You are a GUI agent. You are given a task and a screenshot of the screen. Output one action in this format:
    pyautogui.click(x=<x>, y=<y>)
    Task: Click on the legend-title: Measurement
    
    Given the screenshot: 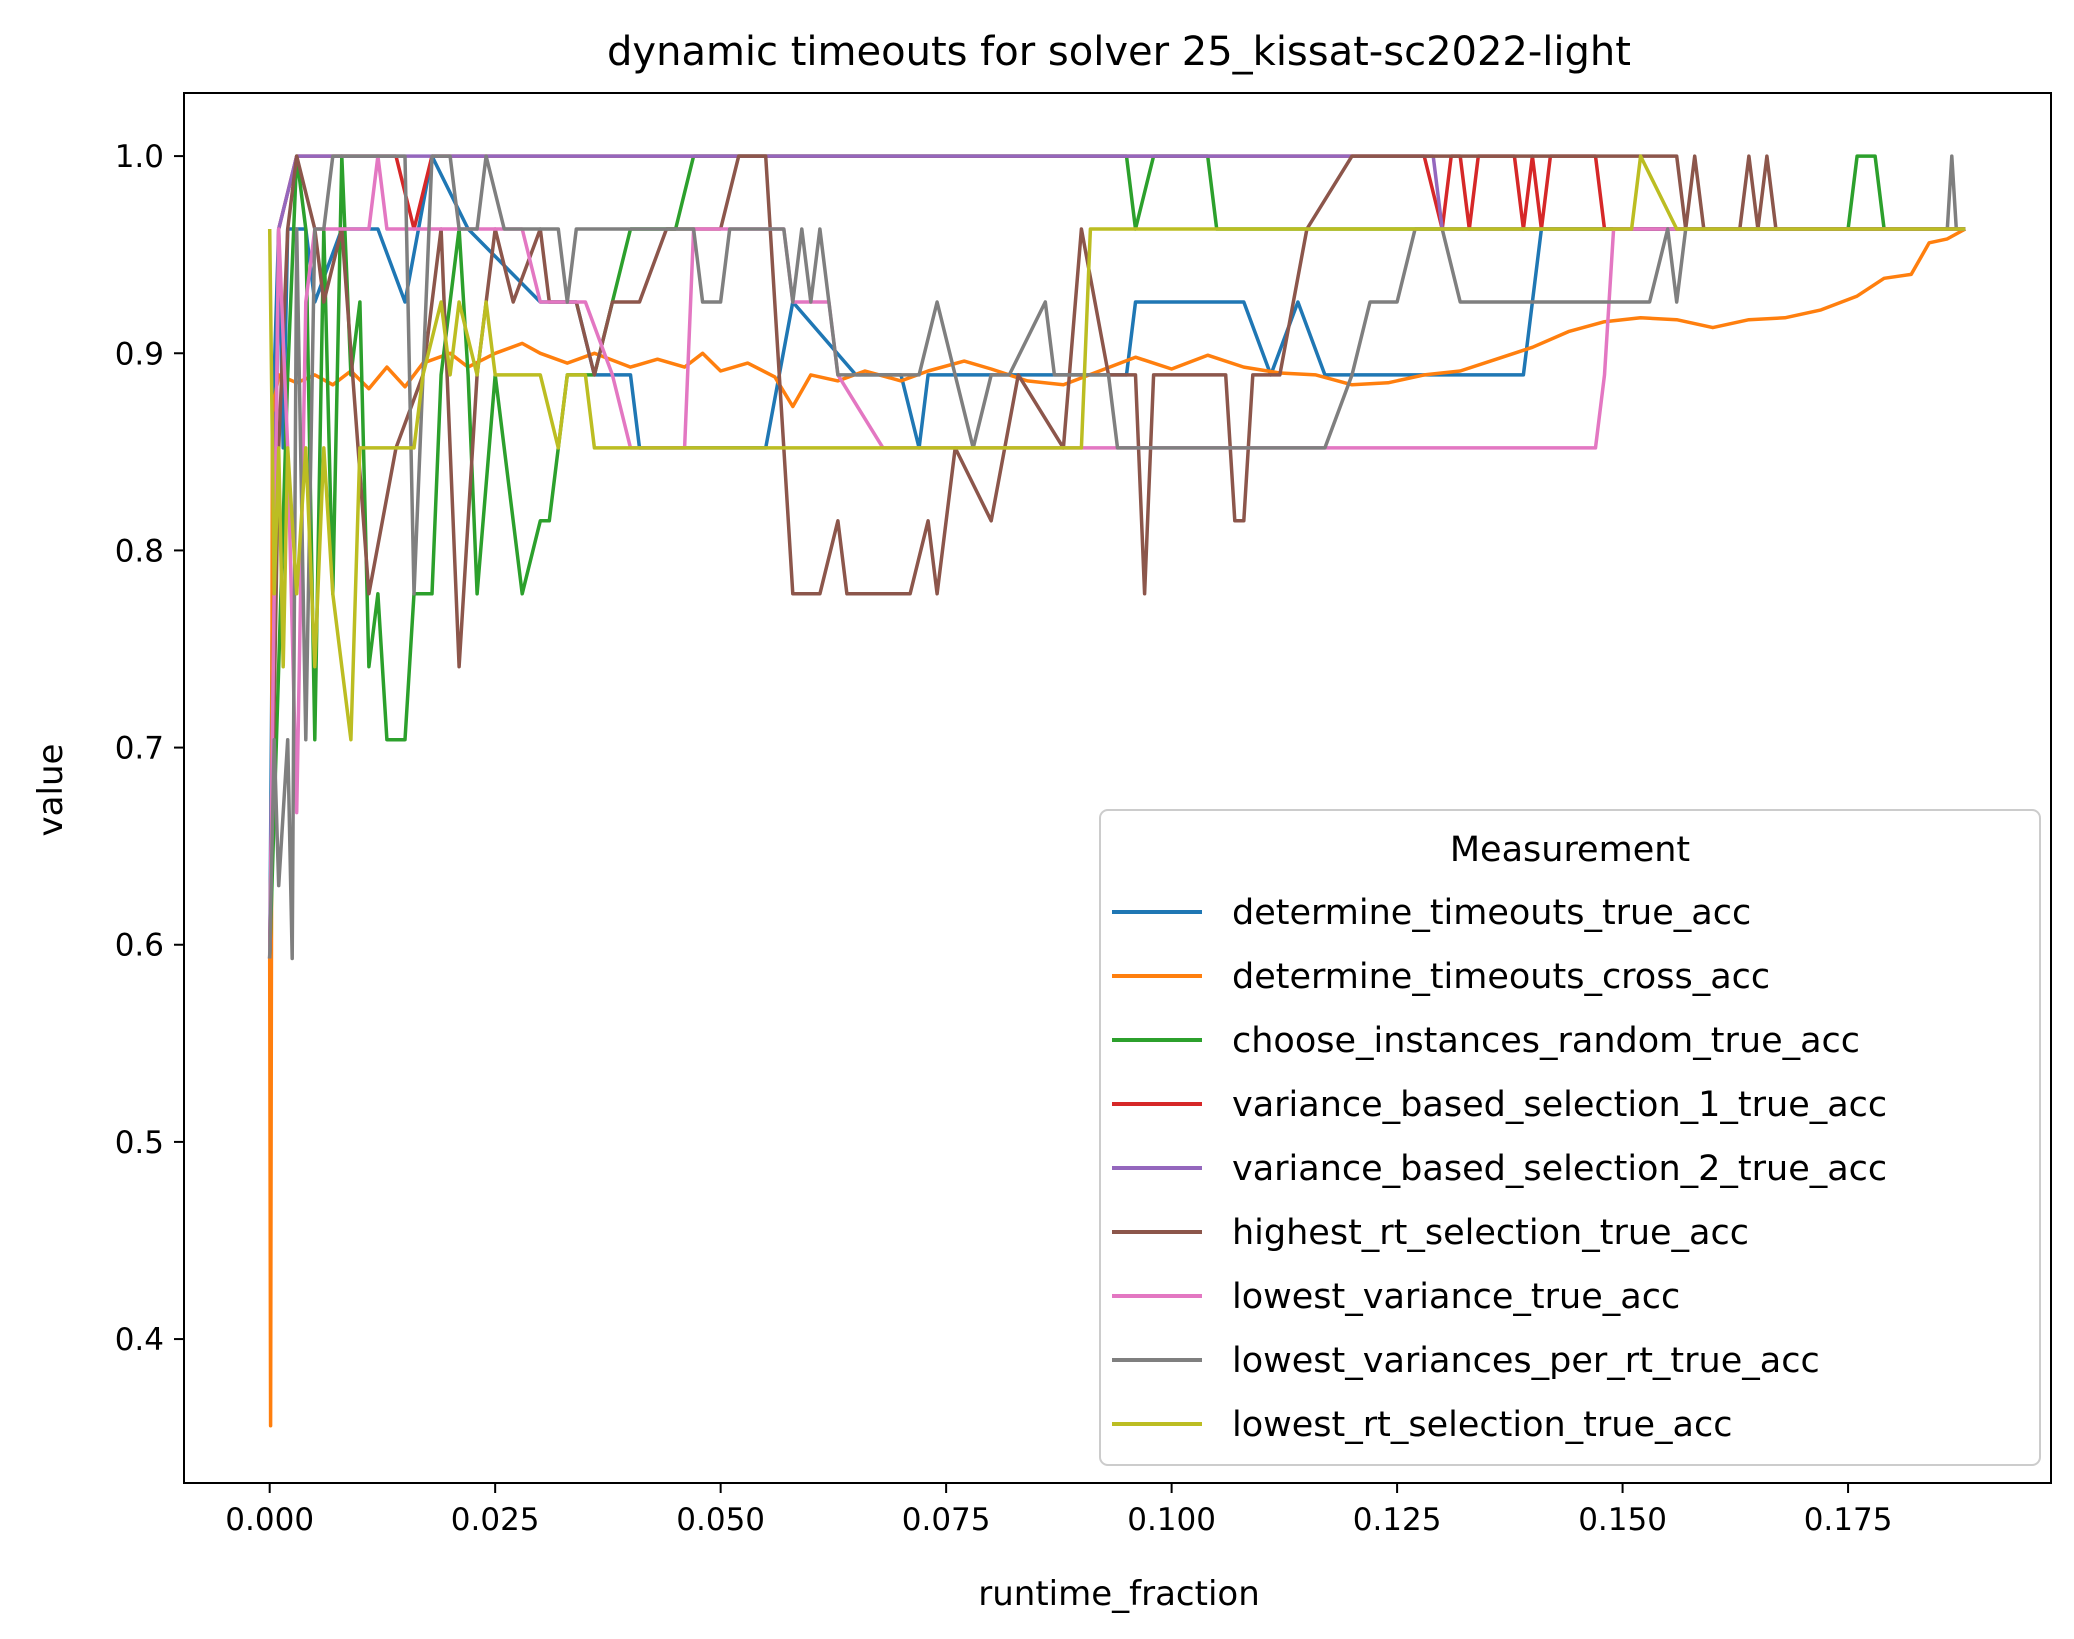 What is the action you would take?
    pyautogui.click(x=1570, y=850)
    